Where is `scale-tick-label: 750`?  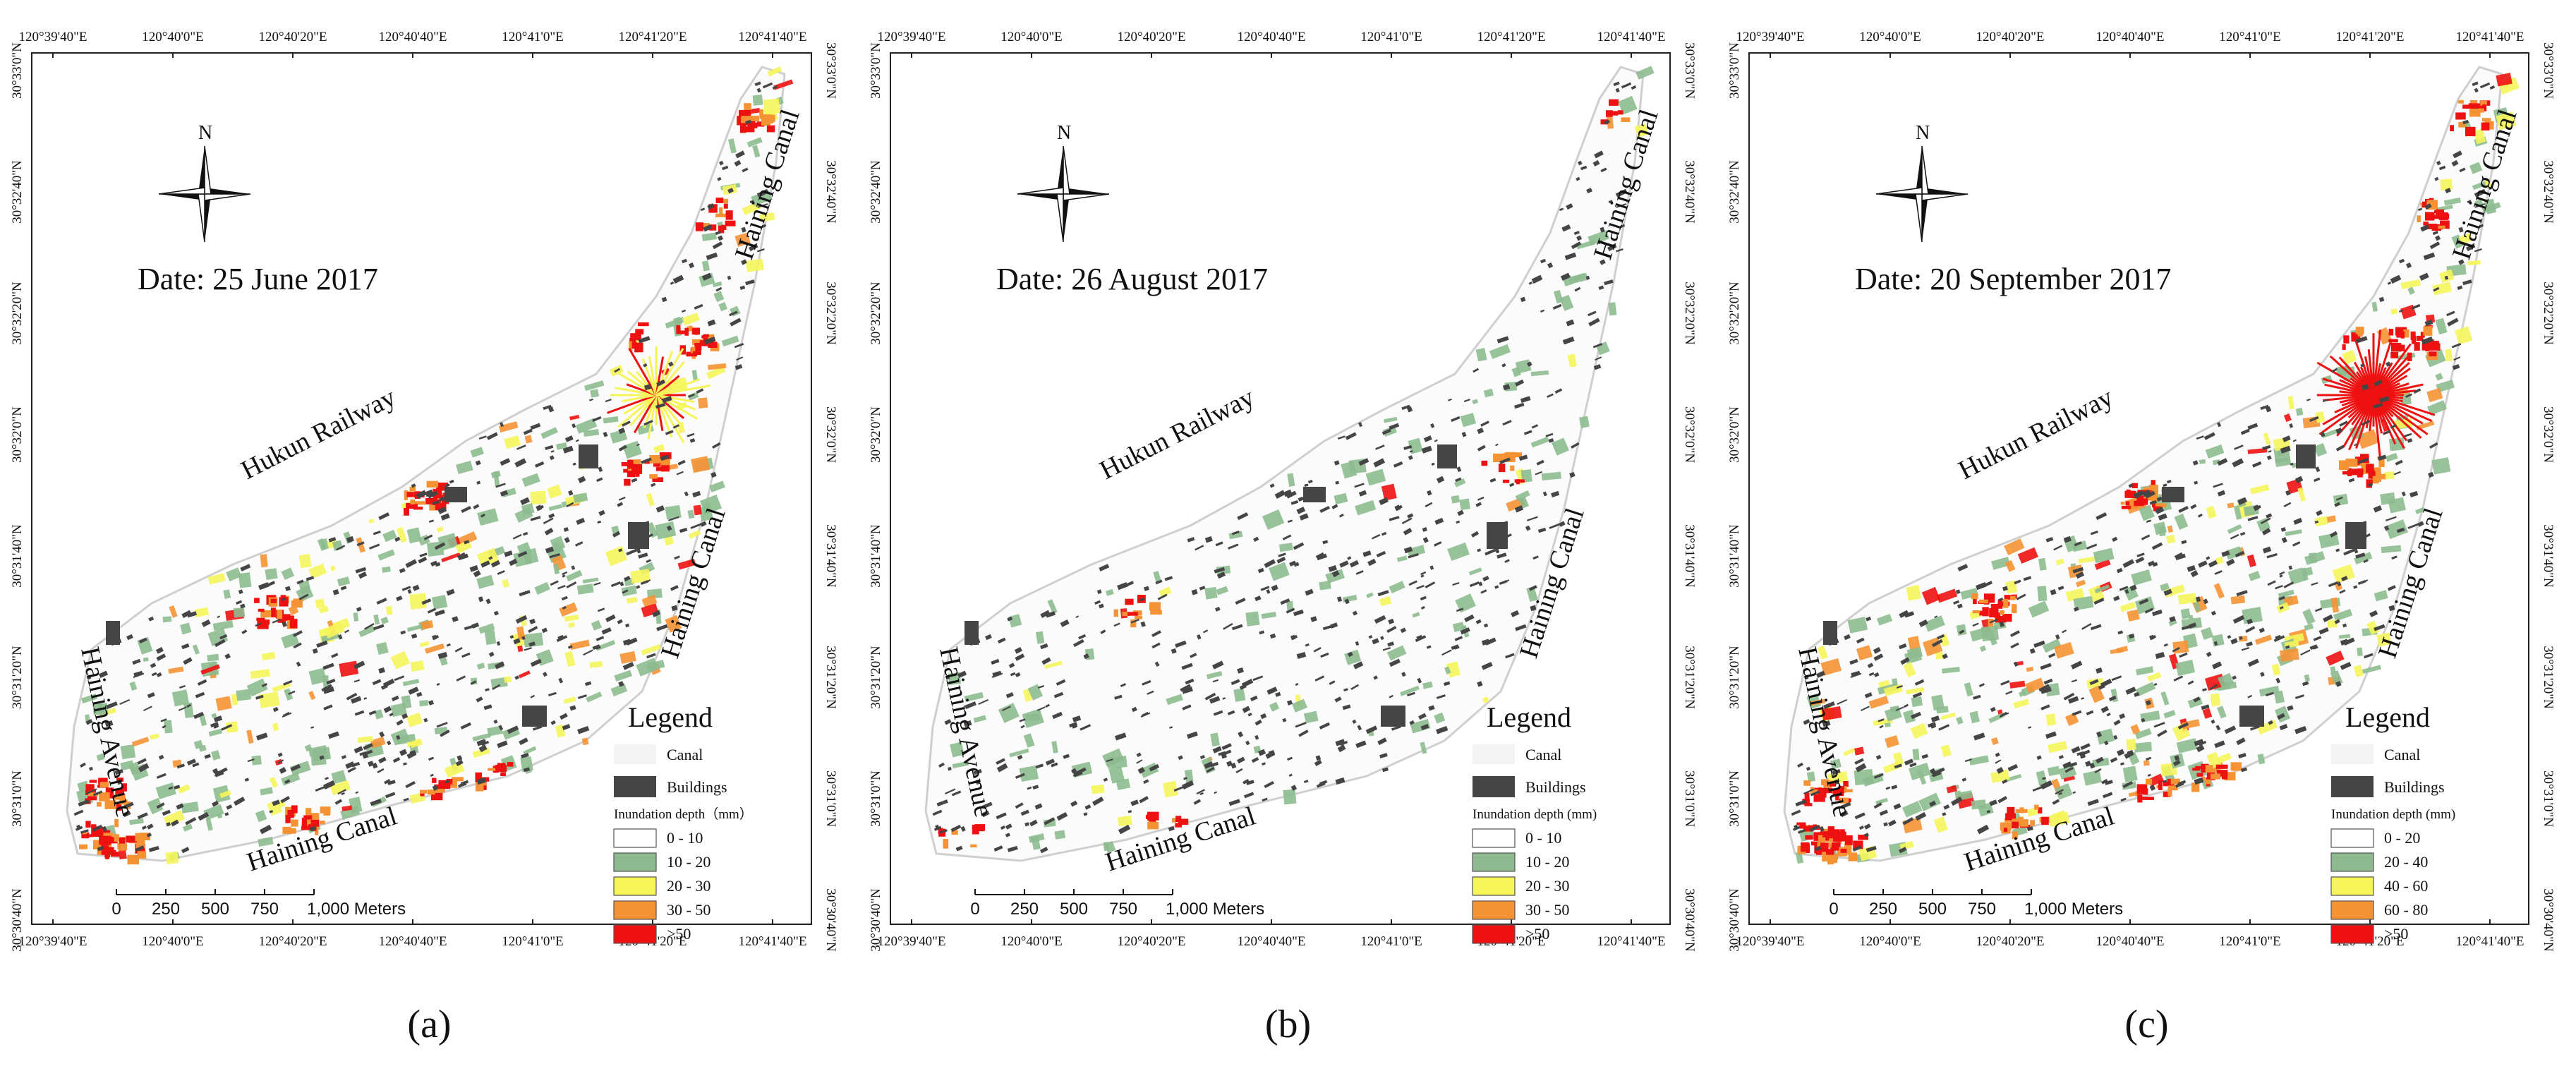 scale-tick-label: 750 is located at coordinates (1982, 909).